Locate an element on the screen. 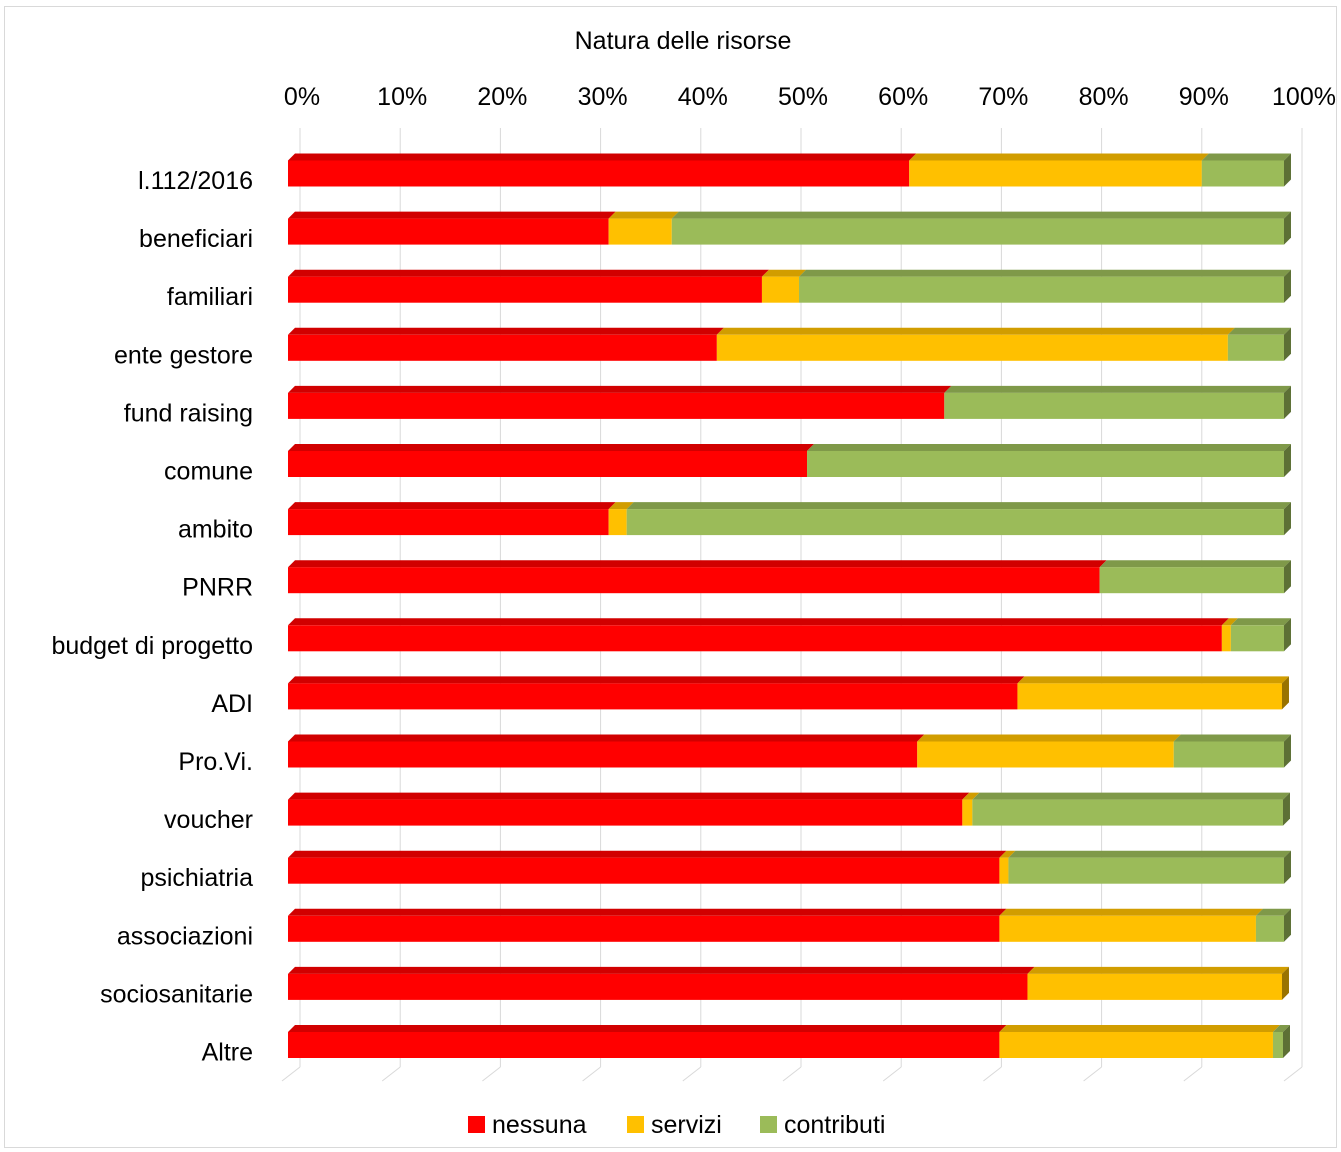  category-label: ente gestore is located at coordinates (183, 355).